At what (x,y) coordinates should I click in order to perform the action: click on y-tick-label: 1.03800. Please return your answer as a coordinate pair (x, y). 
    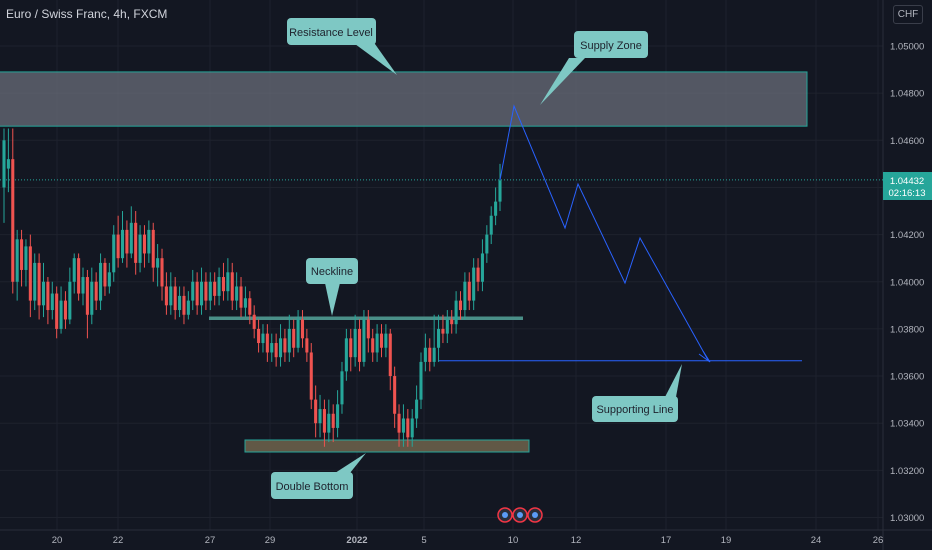
    Looking at the image, I should click on (907, 329).